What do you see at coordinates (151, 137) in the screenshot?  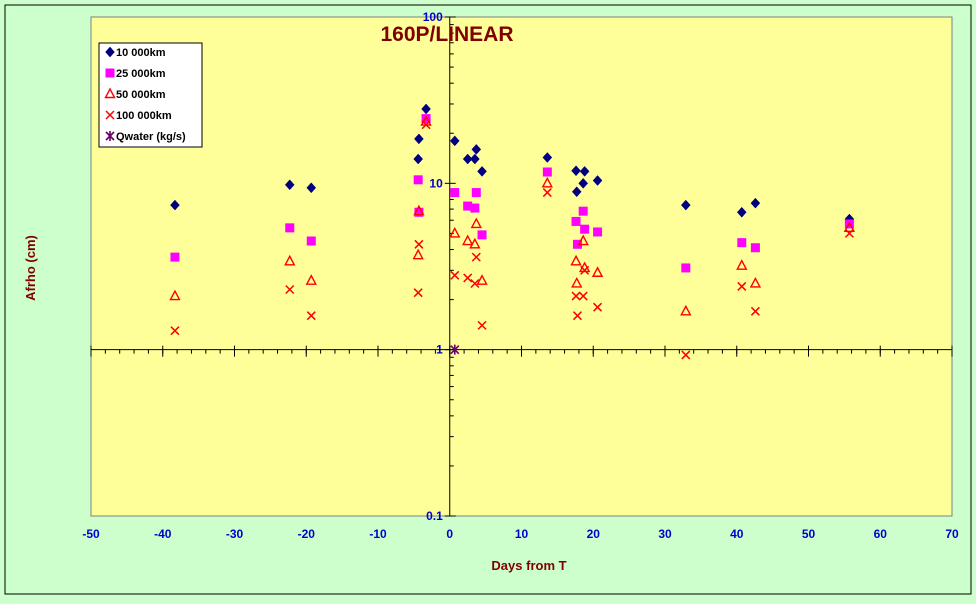 I see `legend-label: Qwater (kg/s)` at bounding box center [151, 137].